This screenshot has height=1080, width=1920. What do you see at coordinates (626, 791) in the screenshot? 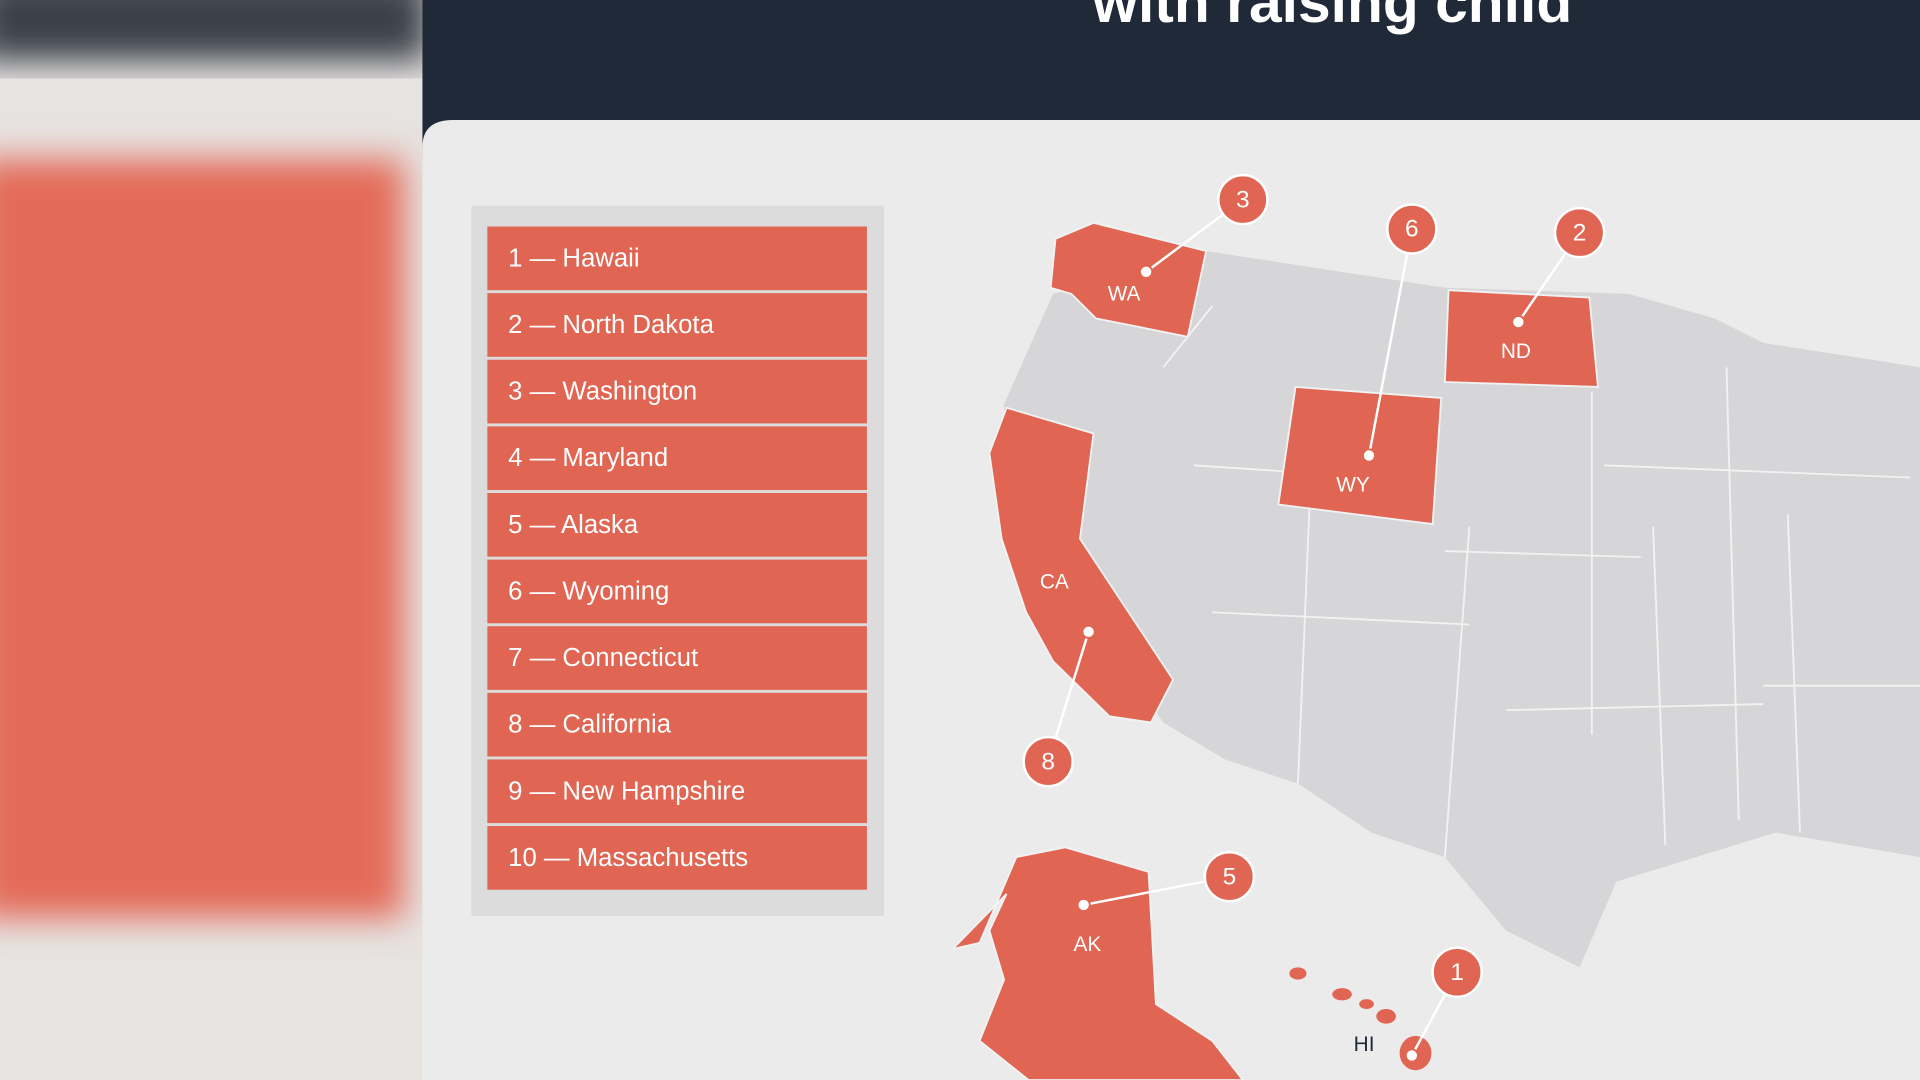
I see `ranking-text: 9 — New Hampshire` at bounding box center [626, 791].